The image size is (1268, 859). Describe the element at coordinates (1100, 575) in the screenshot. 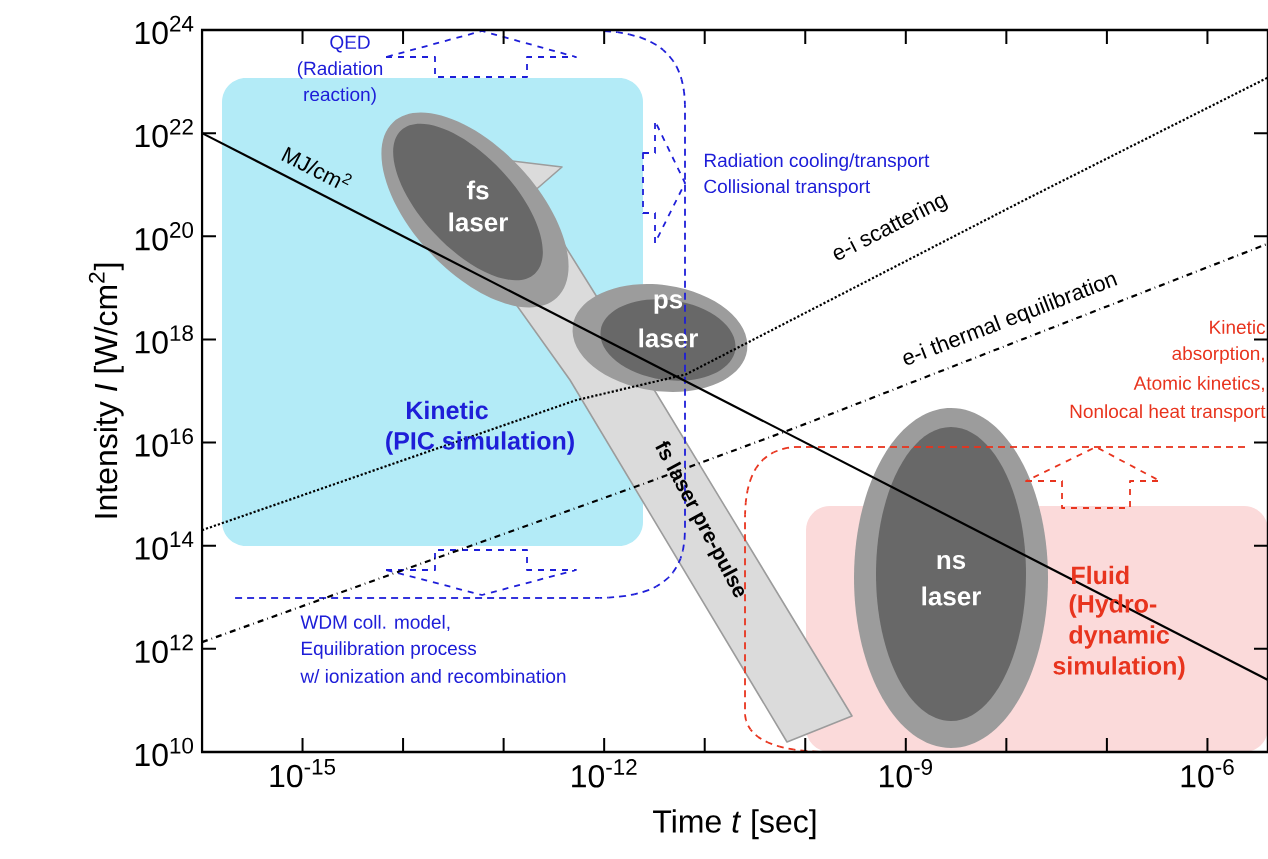

I see `annotation: Fluid` at that location.